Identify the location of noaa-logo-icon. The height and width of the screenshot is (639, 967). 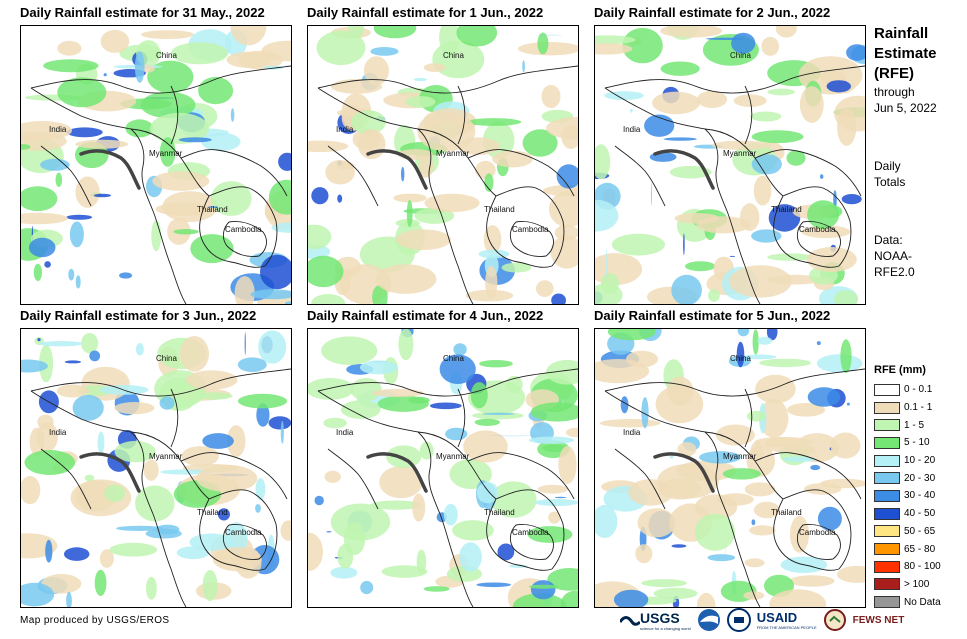
(708, 620).